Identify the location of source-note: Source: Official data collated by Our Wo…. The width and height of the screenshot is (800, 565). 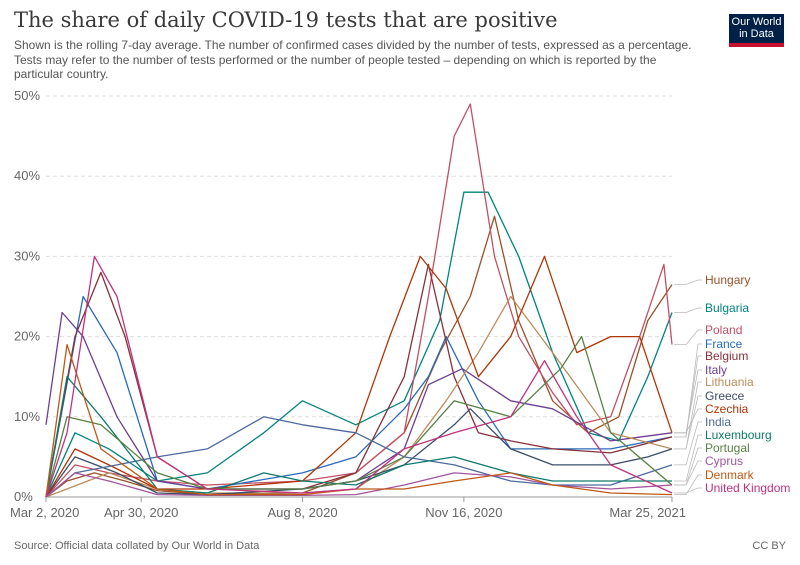
(137, 546).